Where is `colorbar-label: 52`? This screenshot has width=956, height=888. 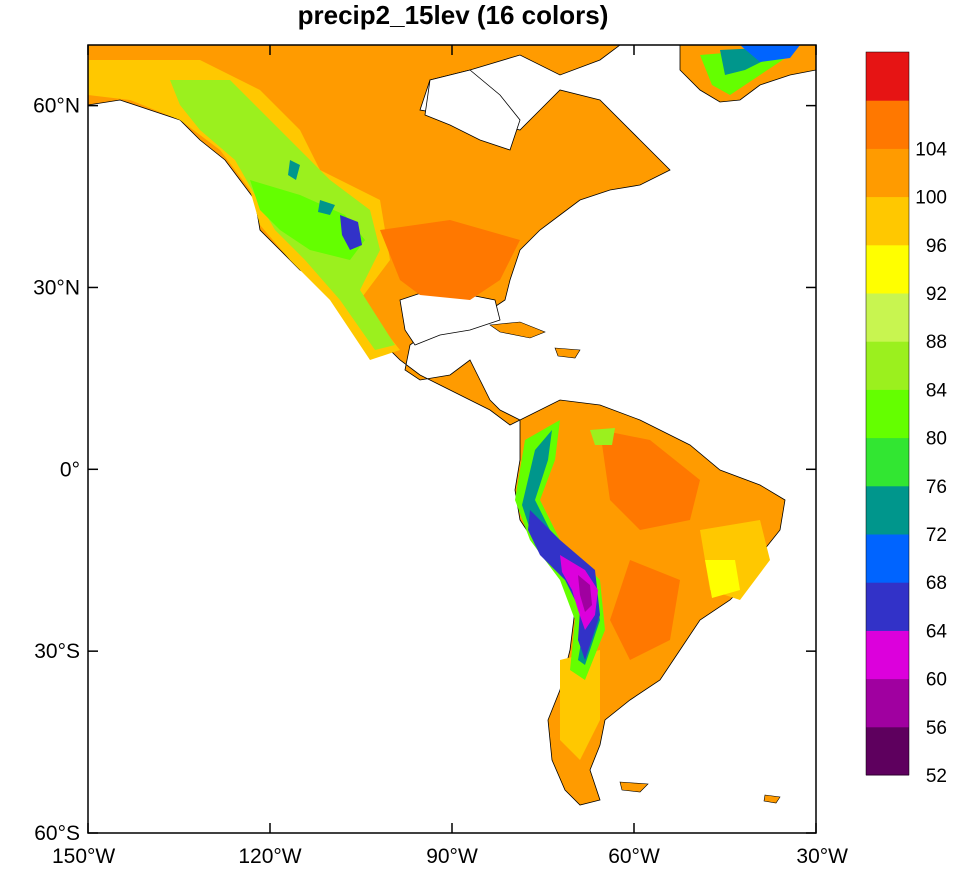
colorbar-label: 52 is located at coordinates (936, 776).